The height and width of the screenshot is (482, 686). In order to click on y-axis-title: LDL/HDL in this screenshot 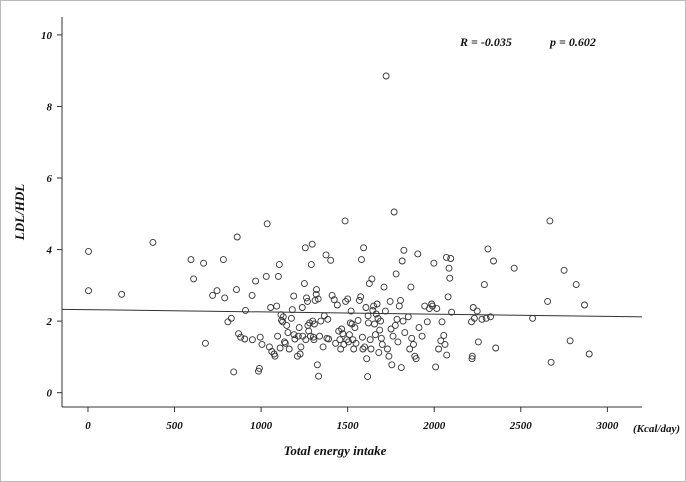, I will do `click(19, 212)`.